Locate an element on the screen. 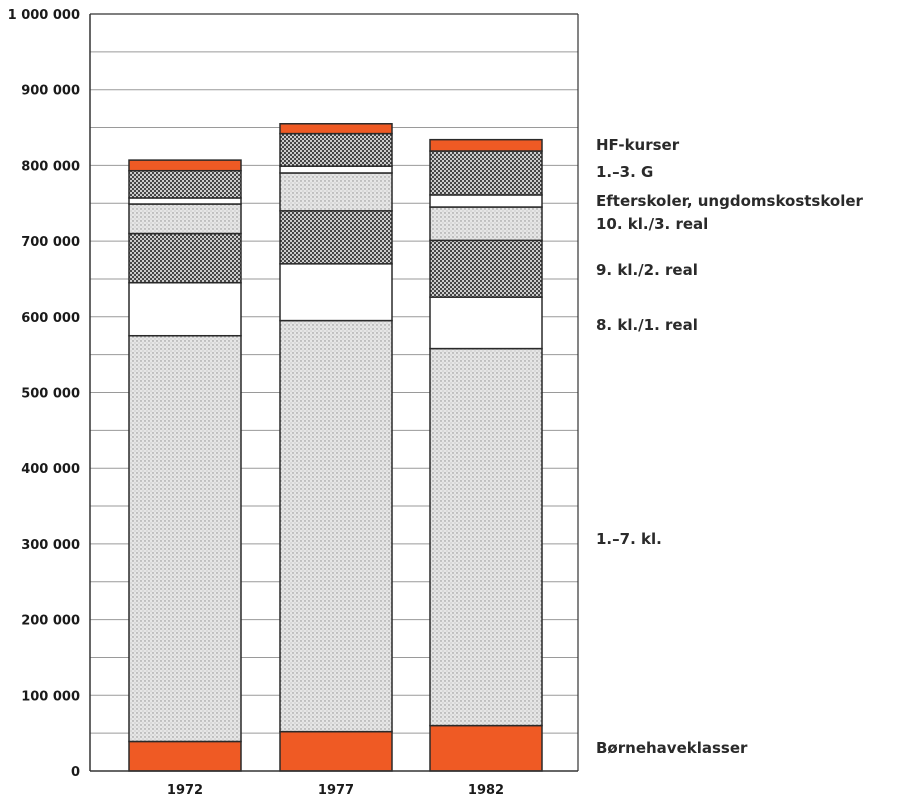 The height and width of the screenshot is (802, 906). y-tick-label: 900 000 is located at coordinates (50, 91).